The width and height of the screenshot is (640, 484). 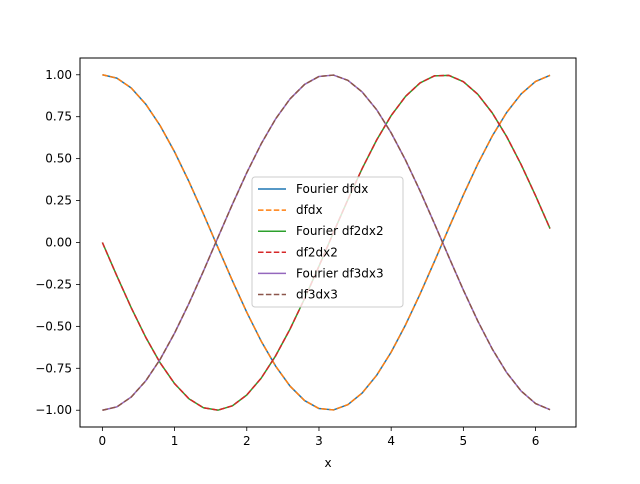 What do you see at coordinates (317, 295) in the screenshot?
I see `legend-label: df3dx3` at bounding box center [317, 295].